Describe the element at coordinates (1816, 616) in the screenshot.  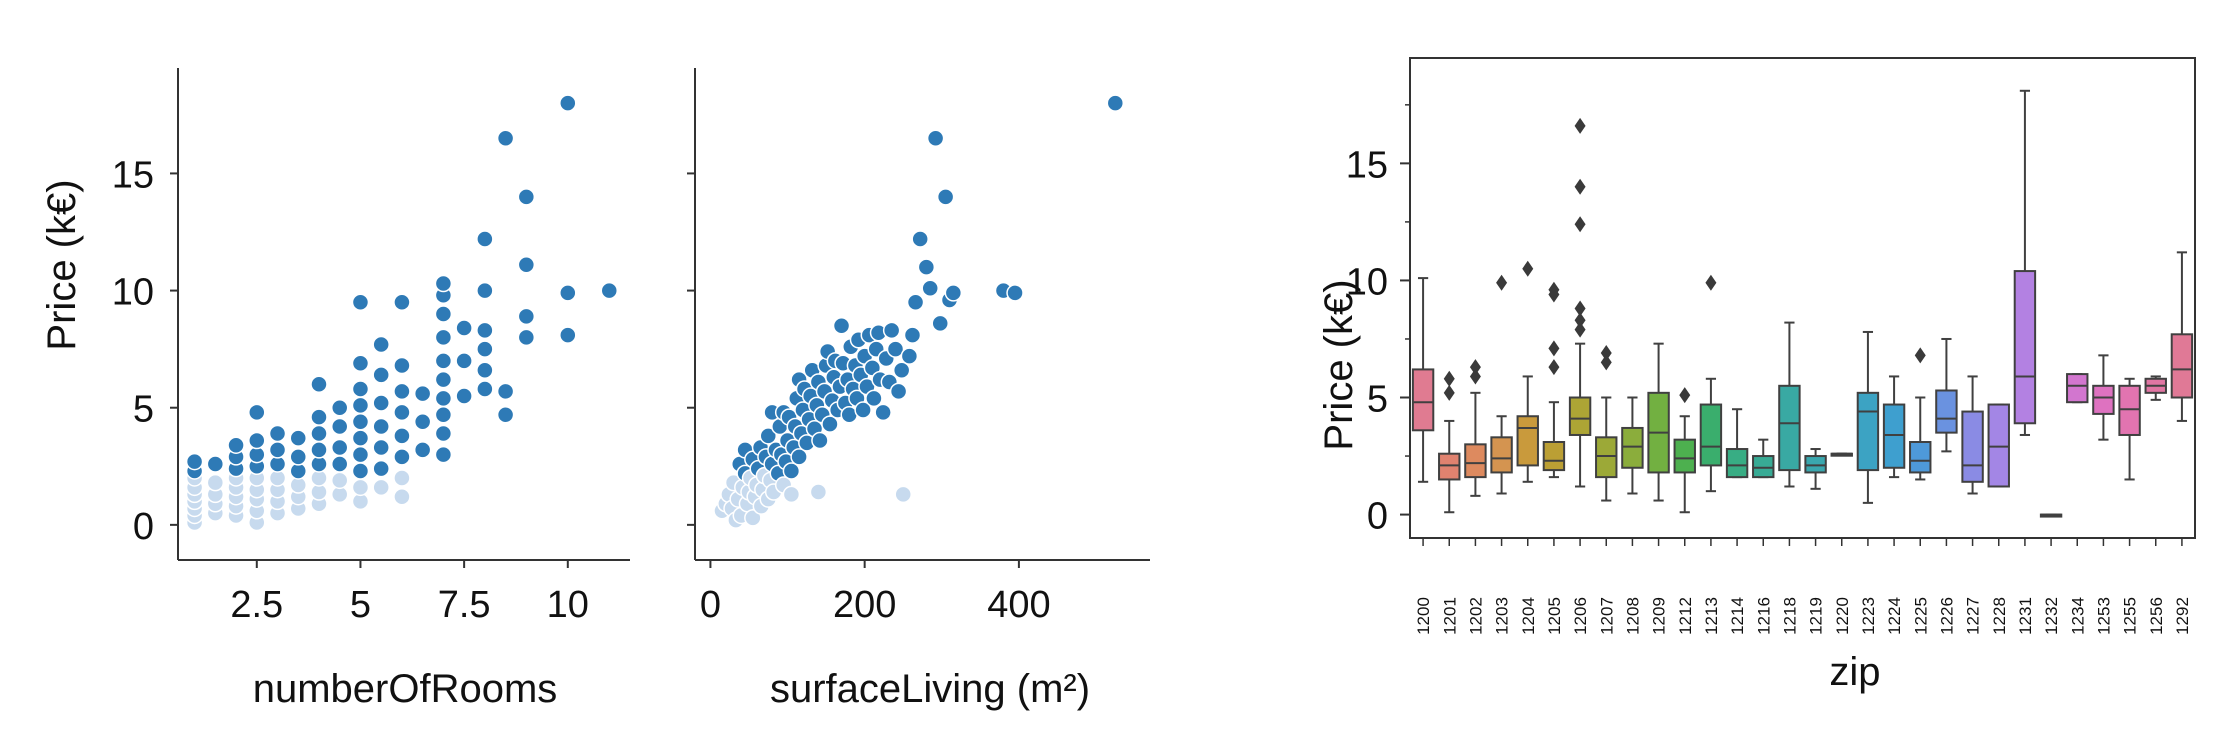
I see `x-tick-label: 1219` at that location.